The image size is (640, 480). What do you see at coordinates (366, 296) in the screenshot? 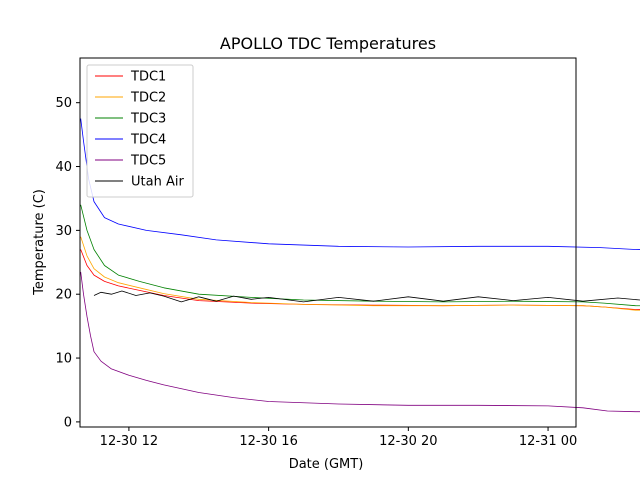
I see `series-line-utah-air` at bounding box center [366, 296].